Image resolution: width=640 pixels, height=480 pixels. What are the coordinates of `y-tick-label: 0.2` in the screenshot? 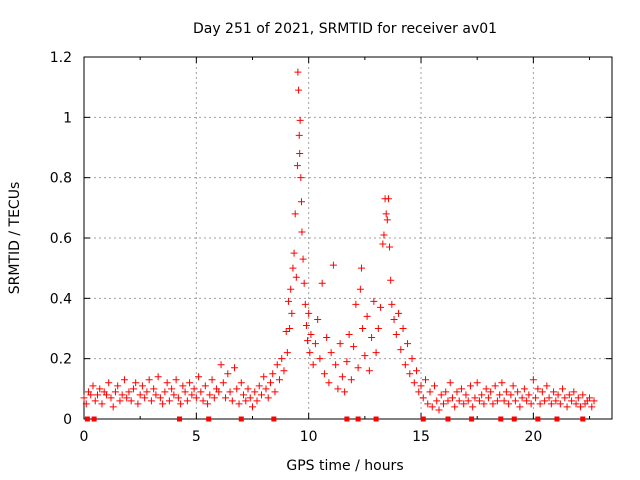 It's located at (61, 360).